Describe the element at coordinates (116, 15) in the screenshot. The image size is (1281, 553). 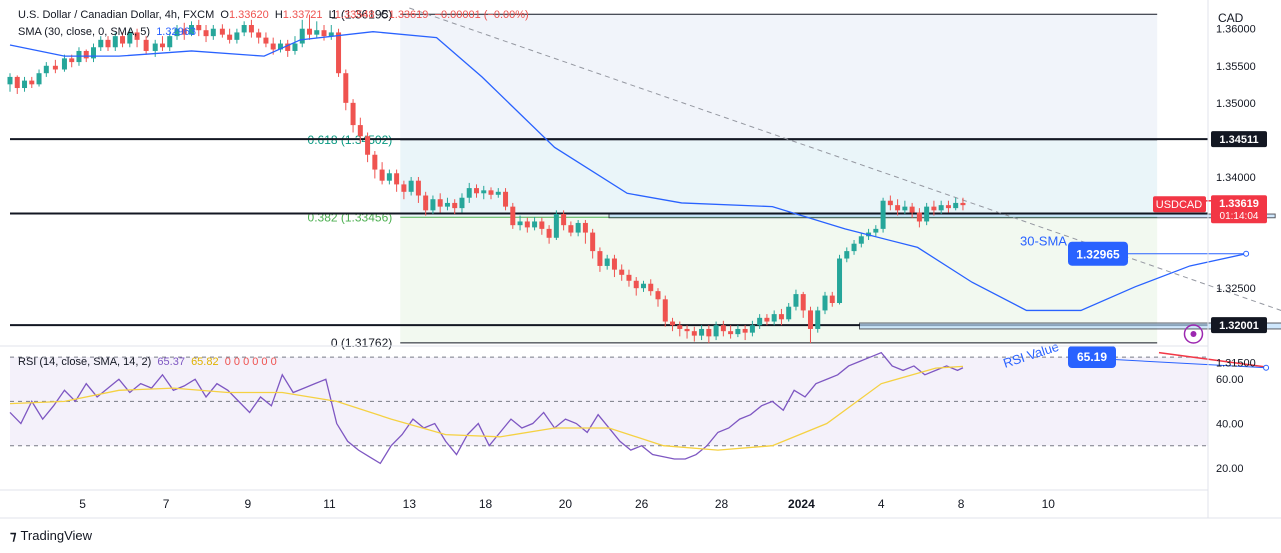
I see `symbol-title: U.S. Dollar / Canadian Dollar, 4h, FXCM` at that location.